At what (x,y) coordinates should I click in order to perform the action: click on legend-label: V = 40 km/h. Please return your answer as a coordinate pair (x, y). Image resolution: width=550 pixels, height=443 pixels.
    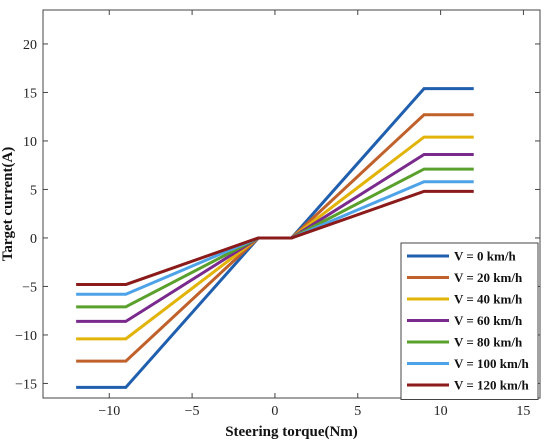
    Looking at the image, I should click on (488, 299).